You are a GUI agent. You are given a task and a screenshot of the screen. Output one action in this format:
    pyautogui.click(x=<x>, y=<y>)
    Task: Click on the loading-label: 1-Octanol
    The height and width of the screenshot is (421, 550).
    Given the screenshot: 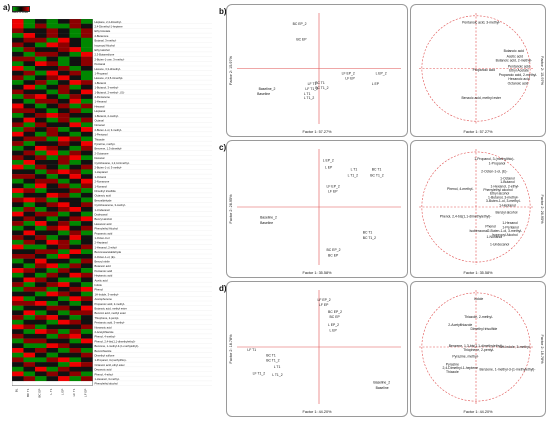 What is the action you would take?
    pyautogui.click(x=507, y=178)
    